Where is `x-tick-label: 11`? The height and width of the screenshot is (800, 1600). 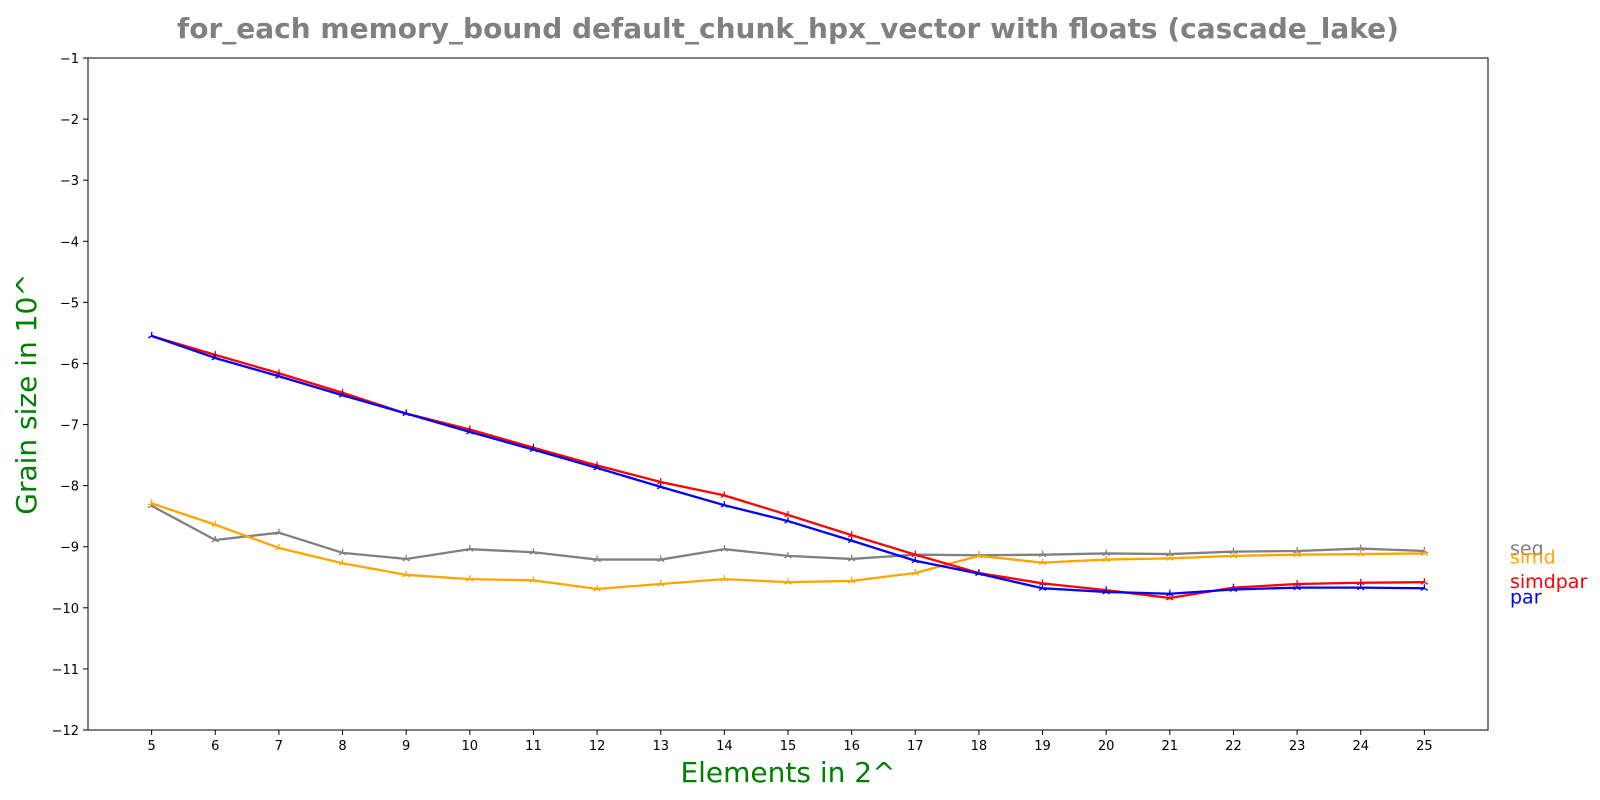 x-tick-label: 11 is located at coordinates (533, 746).